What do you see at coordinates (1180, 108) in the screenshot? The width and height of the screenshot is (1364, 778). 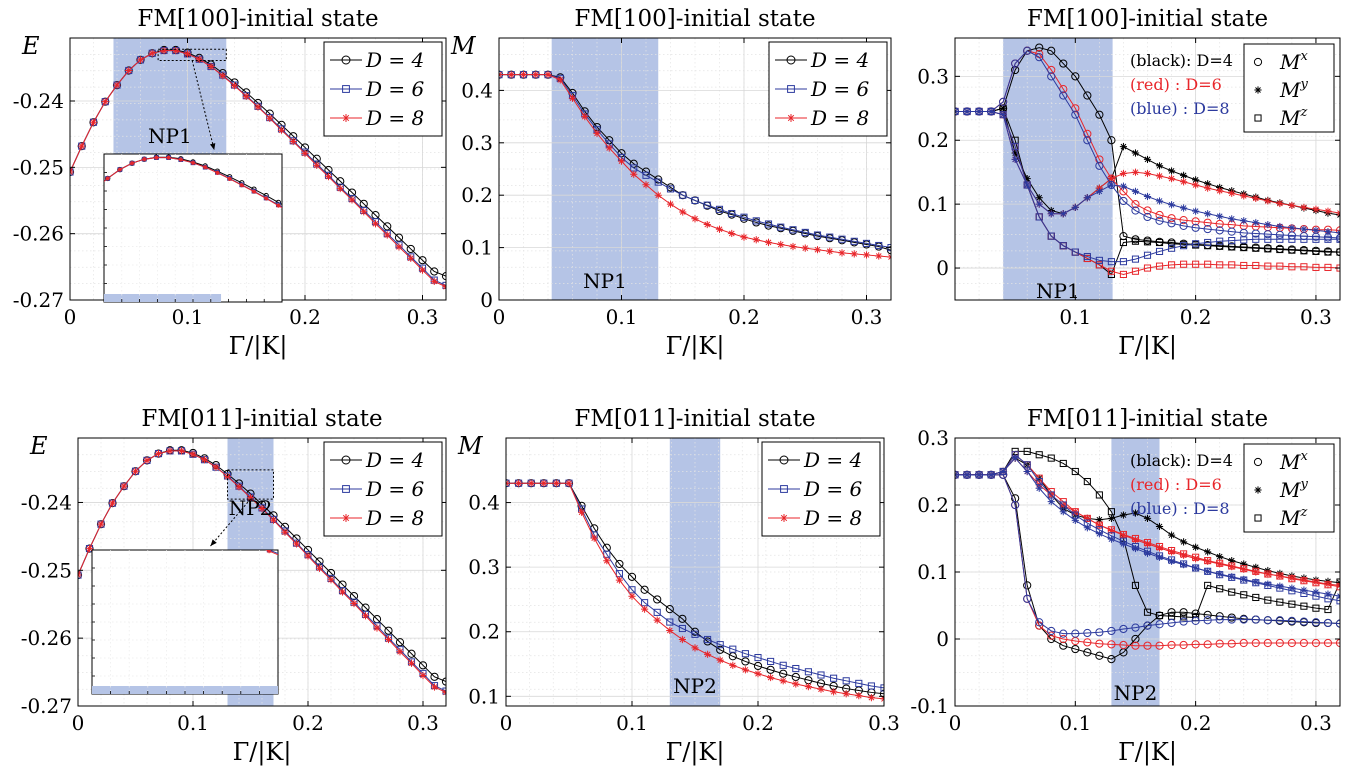 I see `legend-d-label: (blue) : D=8` at bounding box center [1180, 108].